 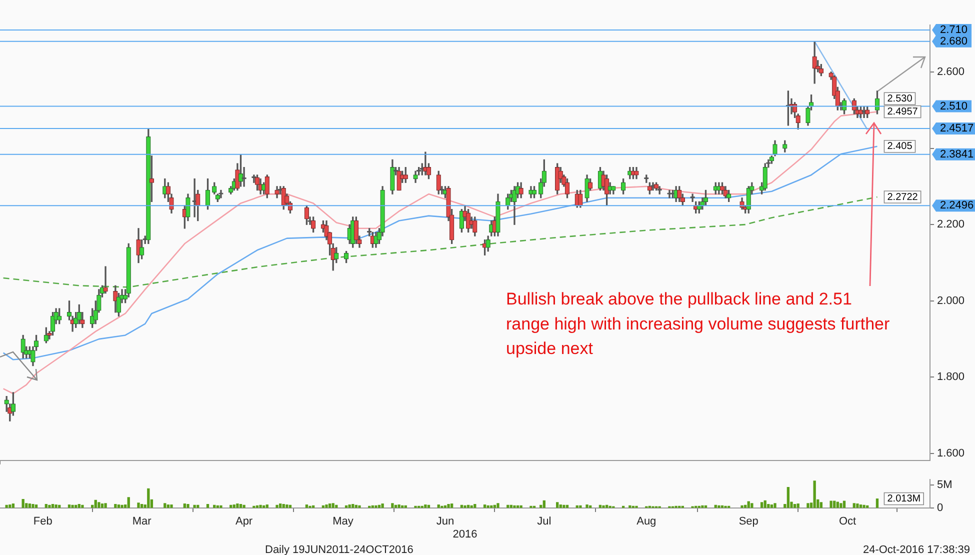 What do you see at coordinates (916, 549) in the screenshot?
I see `text: 24-Oct-2016 17:38:39` at bounding box center [916, 549].